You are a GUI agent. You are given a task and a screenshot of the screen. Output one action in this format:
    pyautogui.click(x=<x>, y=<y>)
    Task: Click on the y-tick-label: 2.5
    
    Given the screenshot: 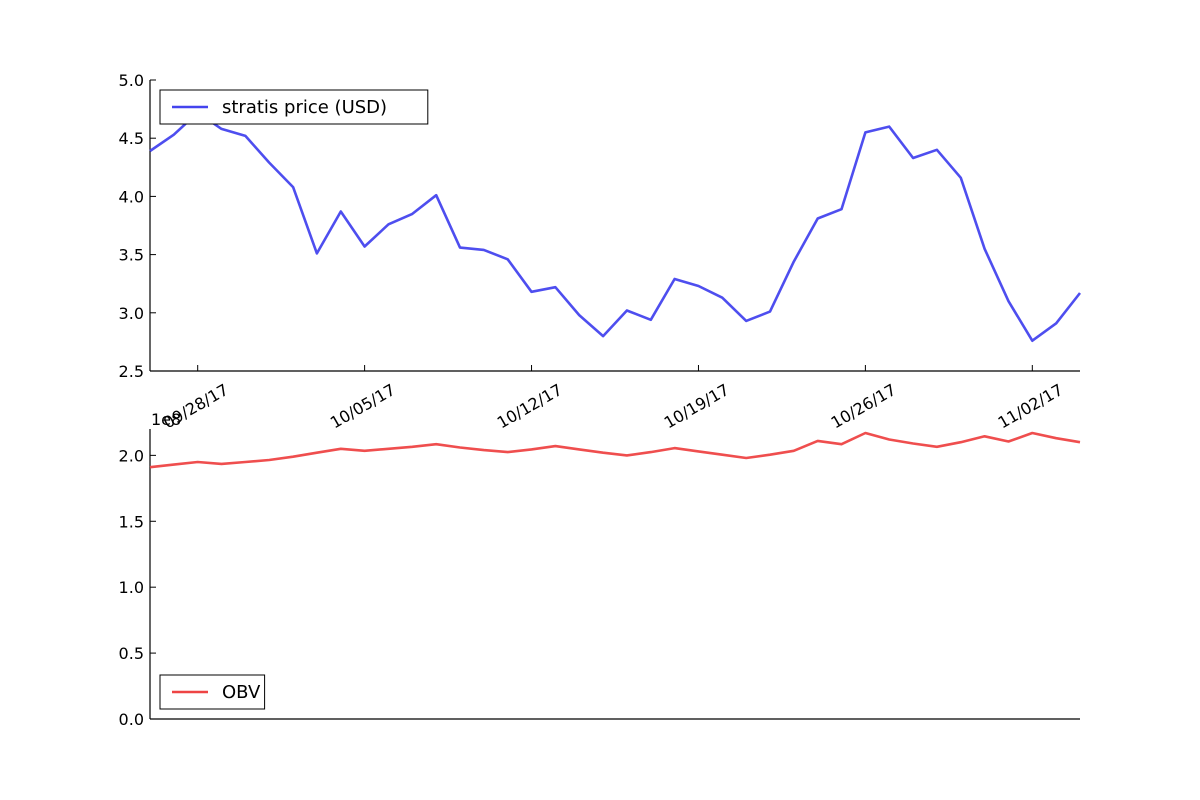 What is the action you would take?
    pyautogui.click(x=131, y=371)
    